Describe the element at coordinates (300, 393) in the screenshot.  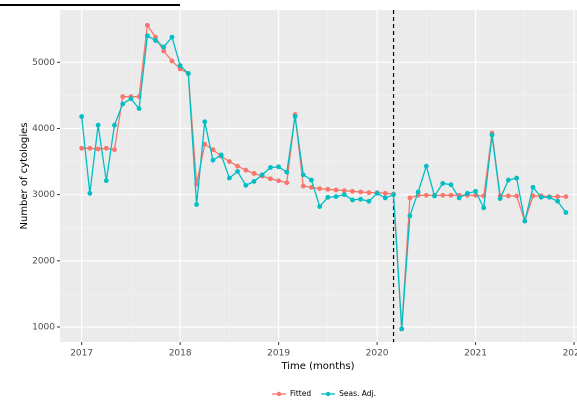
I see `legend-label: Fitted` at that location.